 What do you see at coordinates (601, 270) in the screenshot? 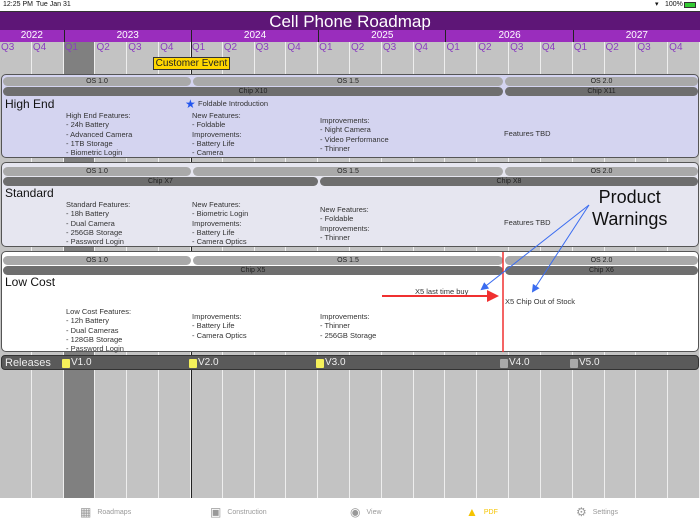
I see `chip-bar: Chip X6` at bounding box center [601, 270].